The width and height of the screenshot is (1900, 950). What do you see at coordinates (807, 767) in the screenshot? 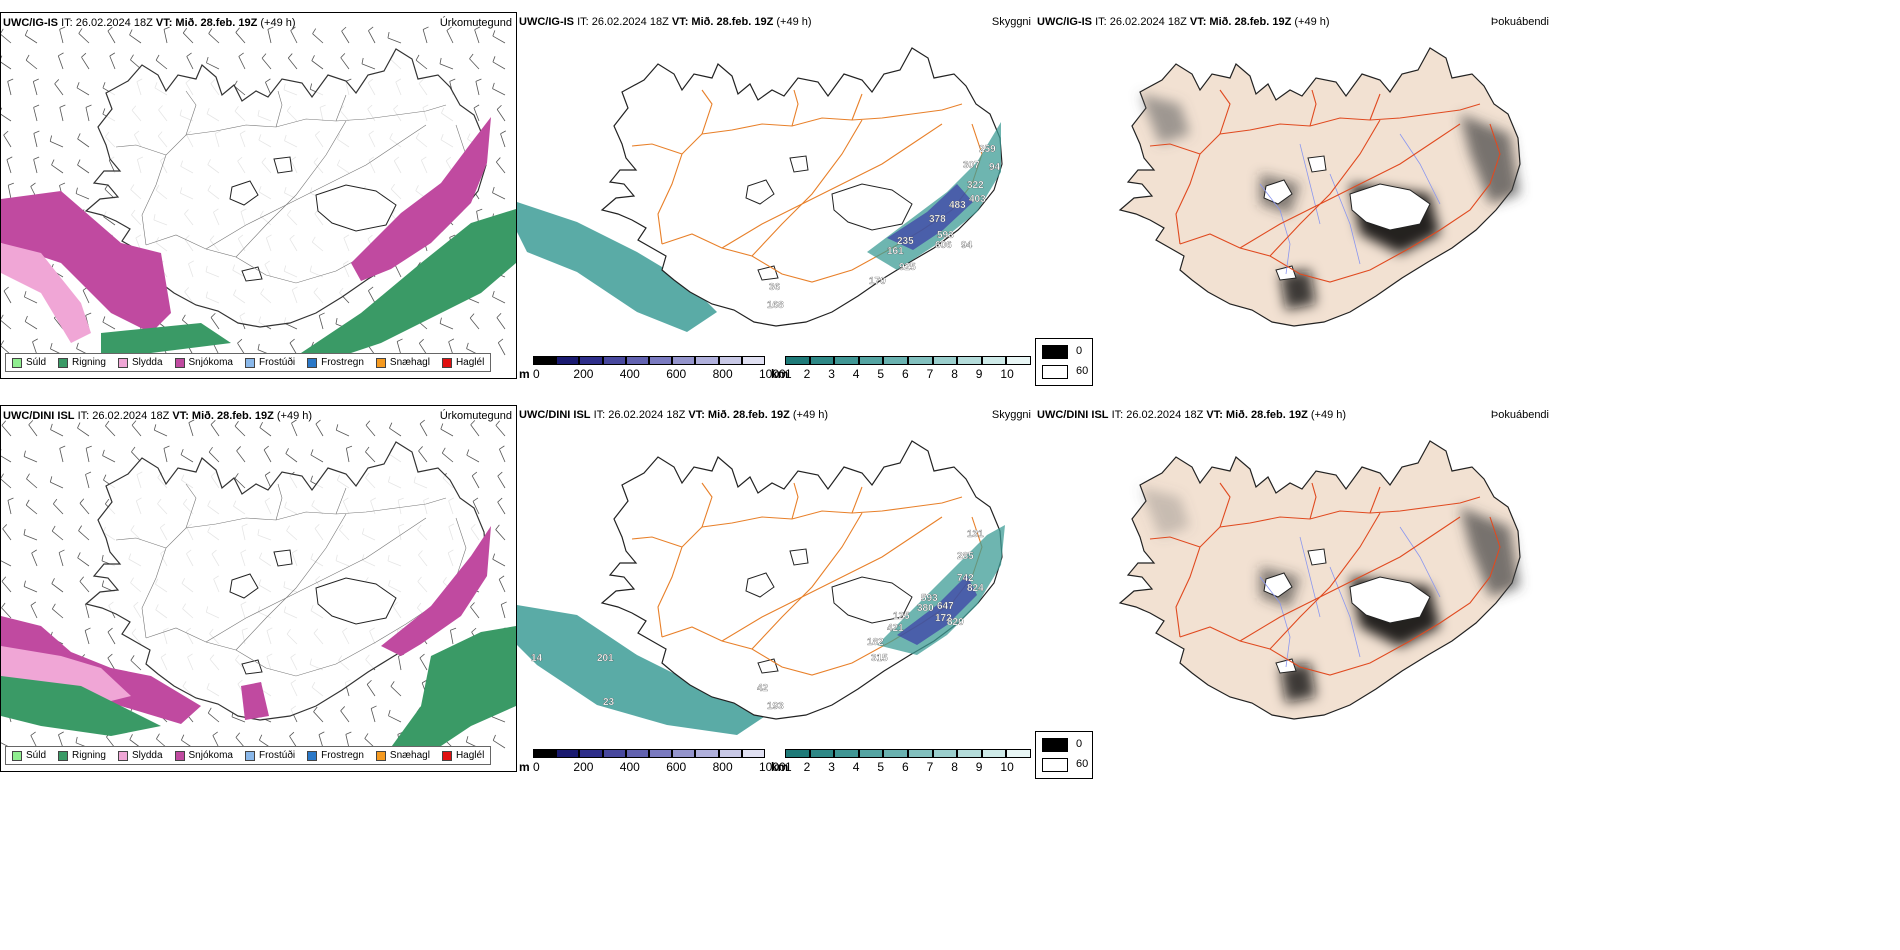
I see `colorbar-tick: 2` at bounding box center [807, 767].